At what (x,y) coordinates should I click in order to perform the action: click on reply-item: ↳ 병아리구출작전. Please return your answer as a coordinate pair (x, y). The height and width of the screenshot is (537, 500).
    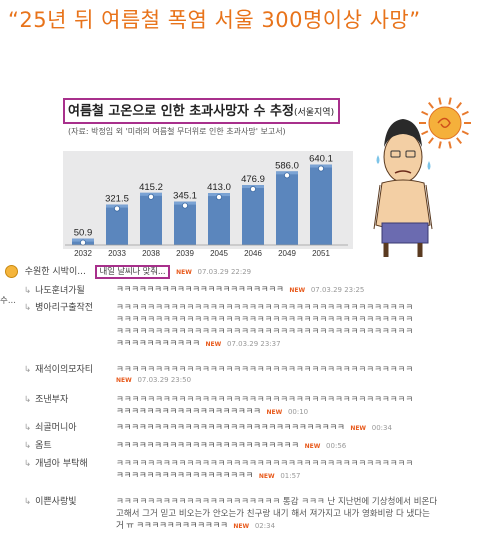
    Looking at the image, I should click on (58, 306).